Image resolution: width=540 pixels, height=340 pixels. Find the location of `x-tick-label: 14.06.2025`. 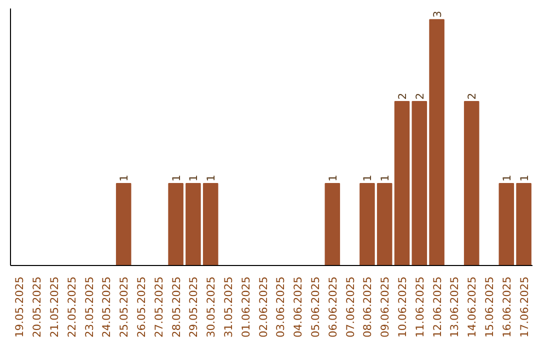

x-tick-label: 14.06.2025 is located at coordinates (472, 307).